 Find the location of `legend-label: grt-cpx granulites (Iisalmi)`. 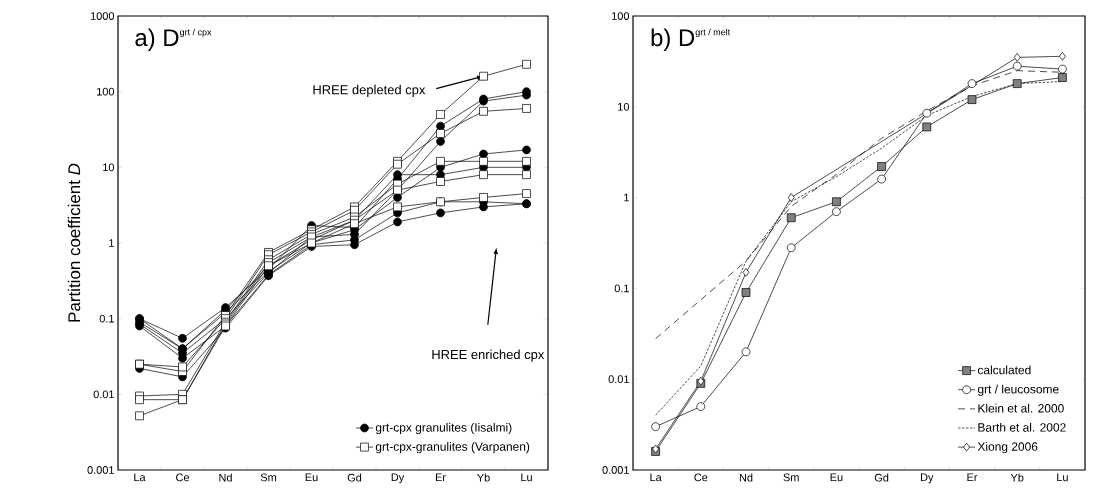

legend-label: grt-cpx granulites (Iisalmi) is located at coordinates (443, 428).